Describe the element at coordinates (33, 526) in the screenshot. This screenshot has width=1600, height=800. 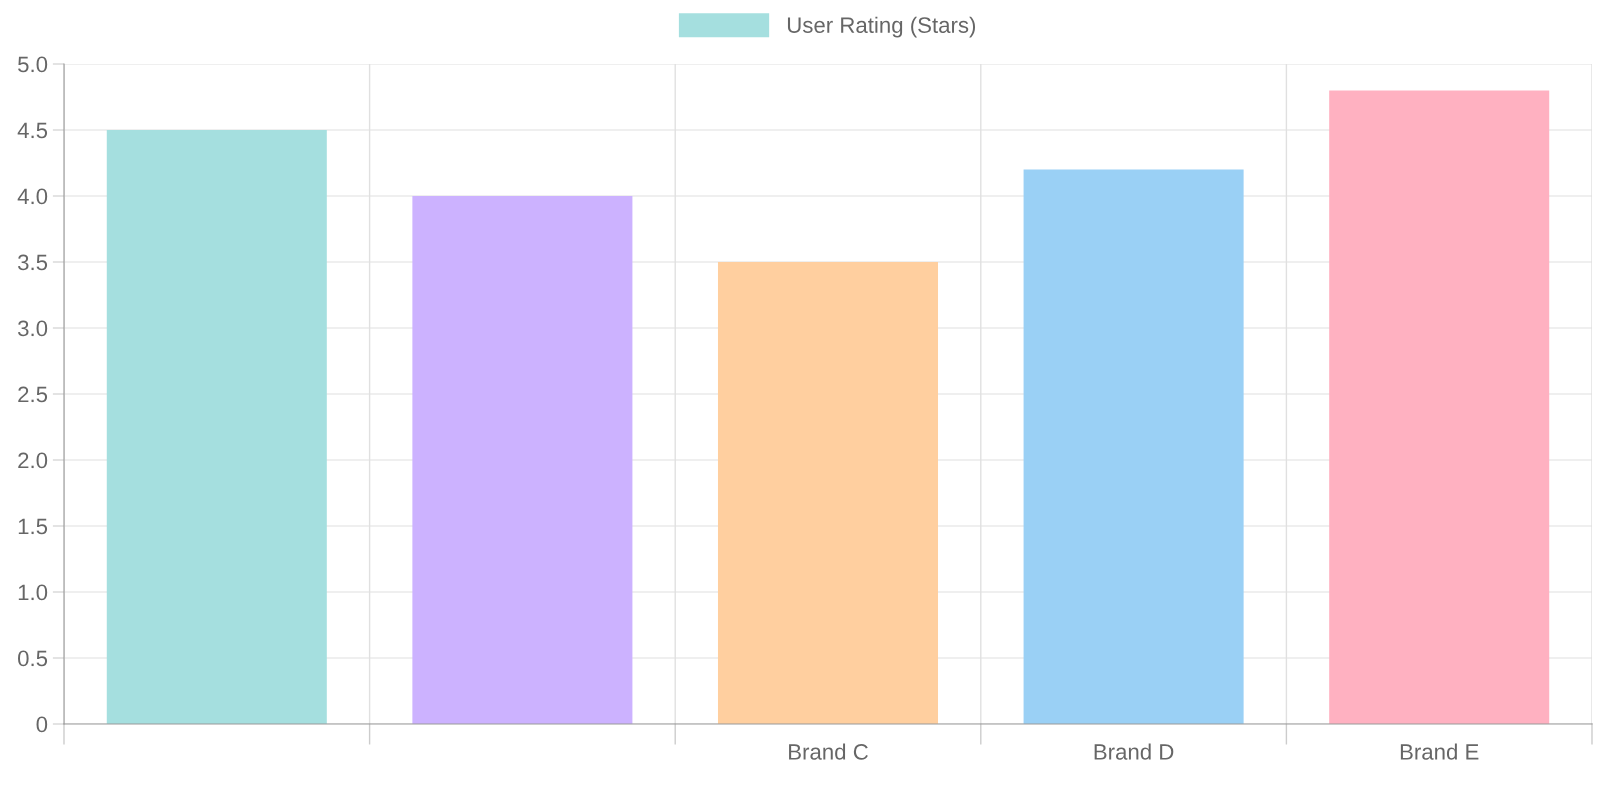
I see `y-tick-label: 1.5` at that location.